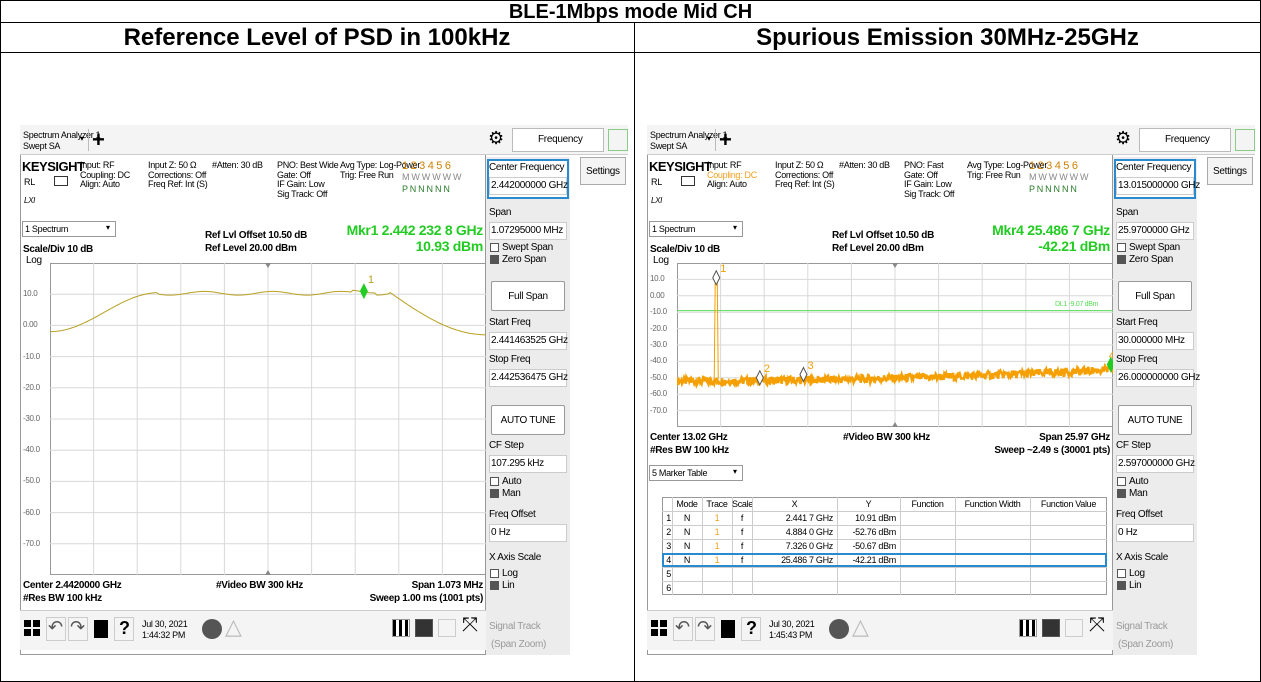  I want to click on touch-icon, so click(1051, 628).